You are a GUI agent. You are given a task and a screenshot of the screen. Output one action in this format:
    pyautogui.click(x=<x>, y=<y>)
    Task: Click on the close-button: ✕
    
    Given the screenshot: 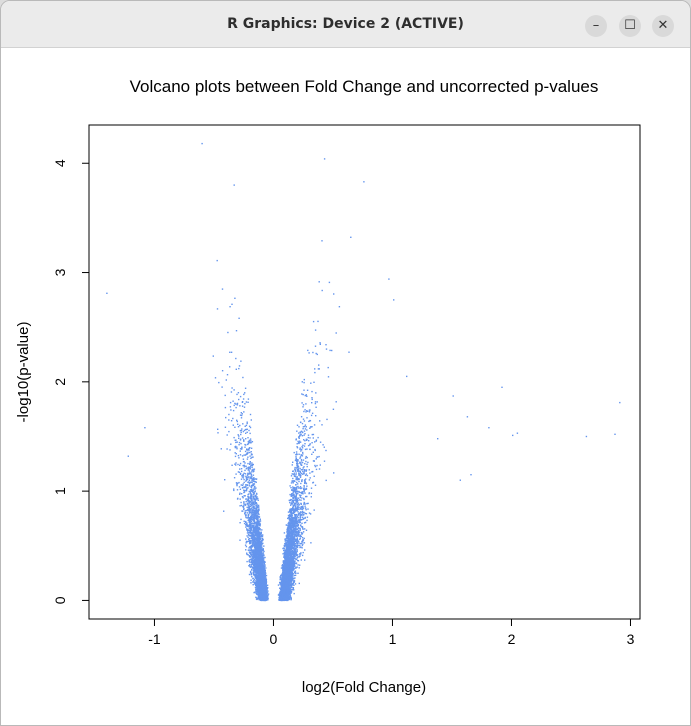 What is the action you would take?
    pyautogui.click(x=663, y=26)
    